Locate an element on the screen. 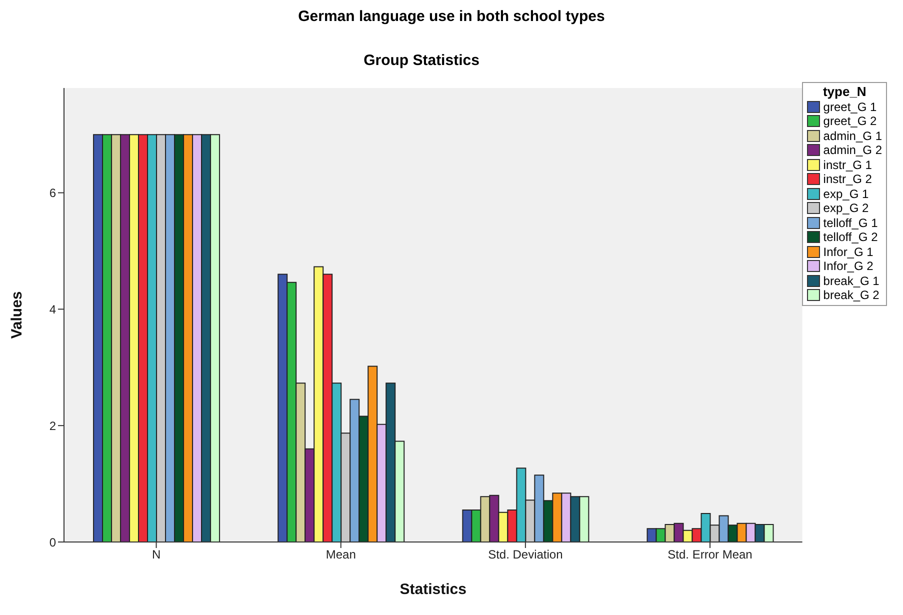 The height and width of the screenshot is (615, 903). y-tick-label: 4 is located at coordinates (52, 309).